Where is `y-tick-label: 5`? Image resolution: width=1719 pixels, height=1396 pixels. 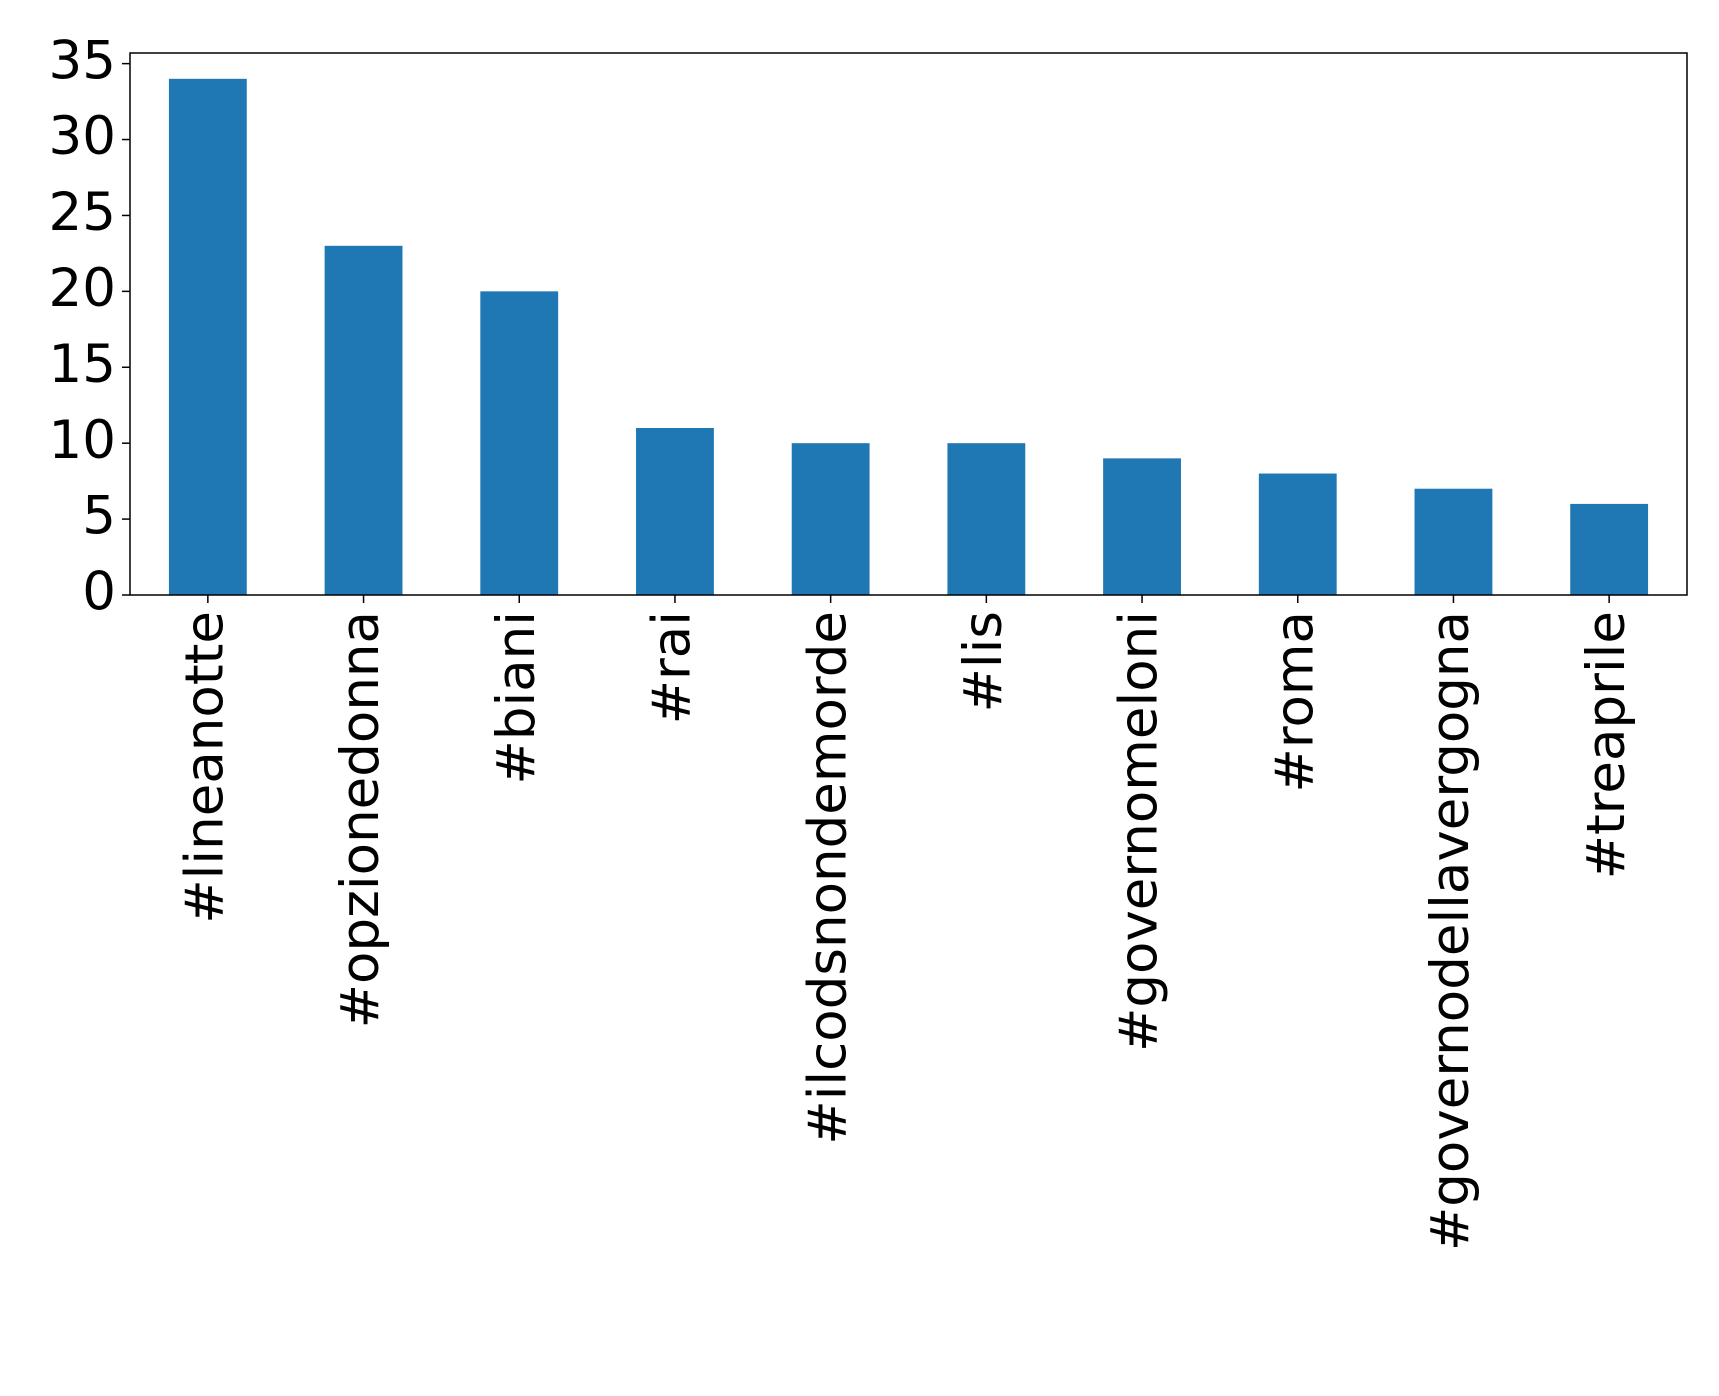 y-tick-label: 5 is located at coordinates (99, 516).